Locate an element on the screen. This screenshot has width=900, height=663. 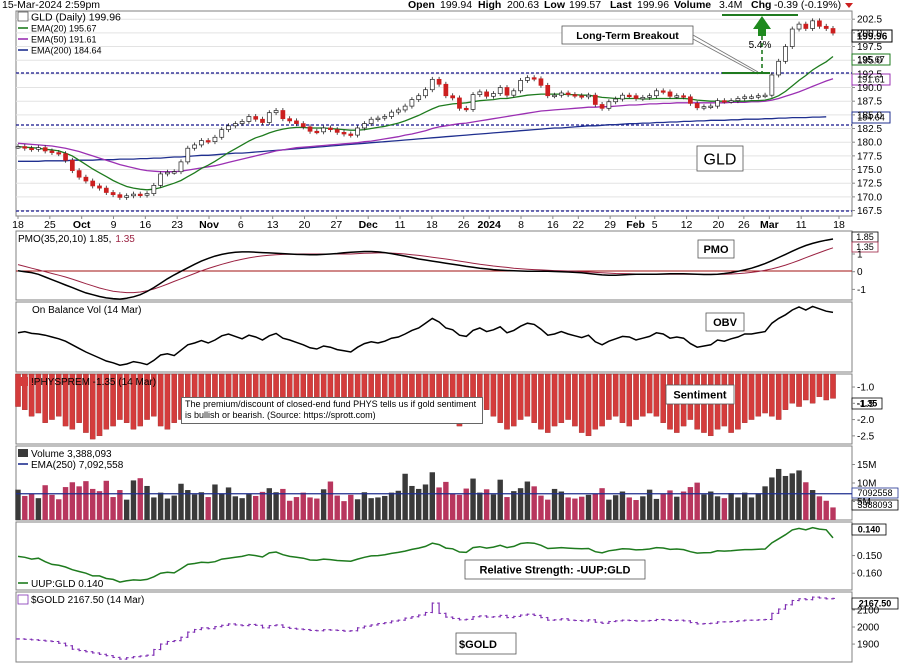
rs-legend: UUP:GLD 0.140 is located at coordinates (67, 584).